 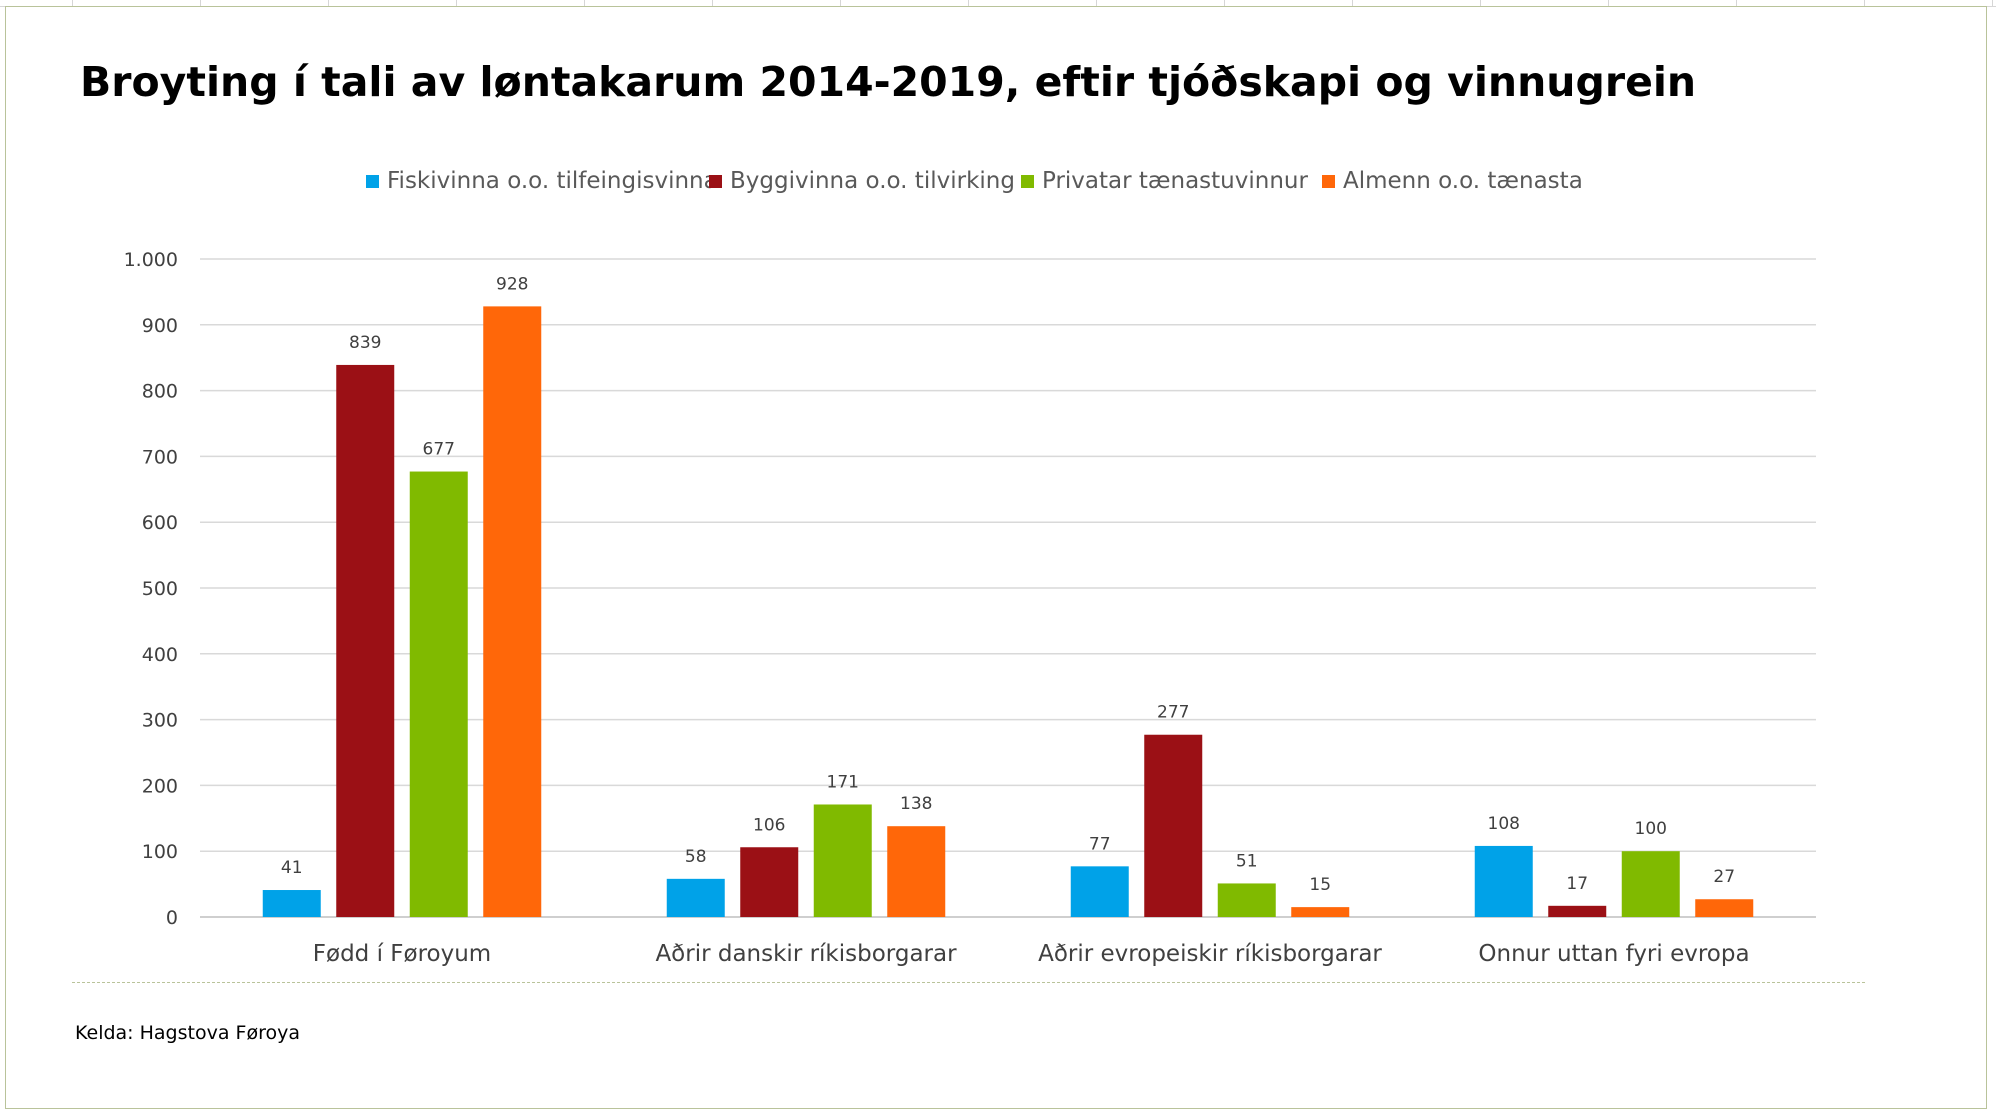 I want to click on data-label: 100, so click(x=1651, y=829).